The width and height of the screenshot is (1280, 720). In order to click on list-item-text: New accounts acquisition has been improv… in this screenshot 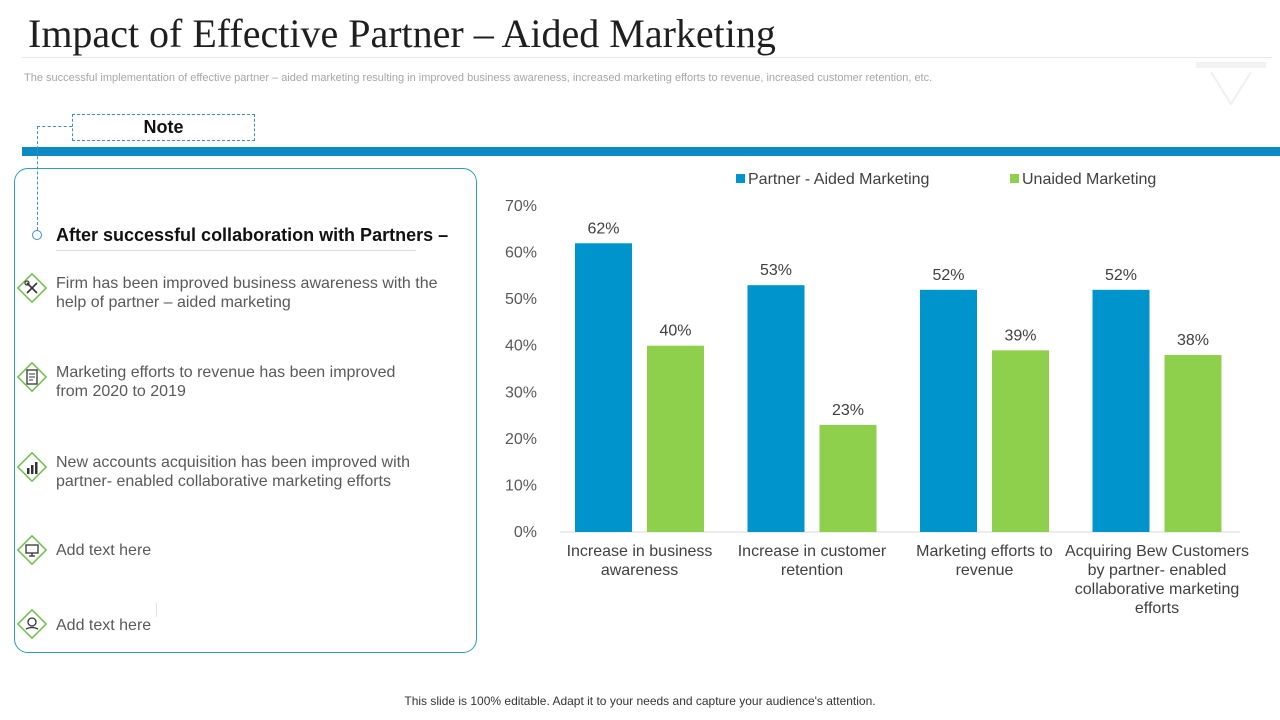, I will do `click(233, 472)`.